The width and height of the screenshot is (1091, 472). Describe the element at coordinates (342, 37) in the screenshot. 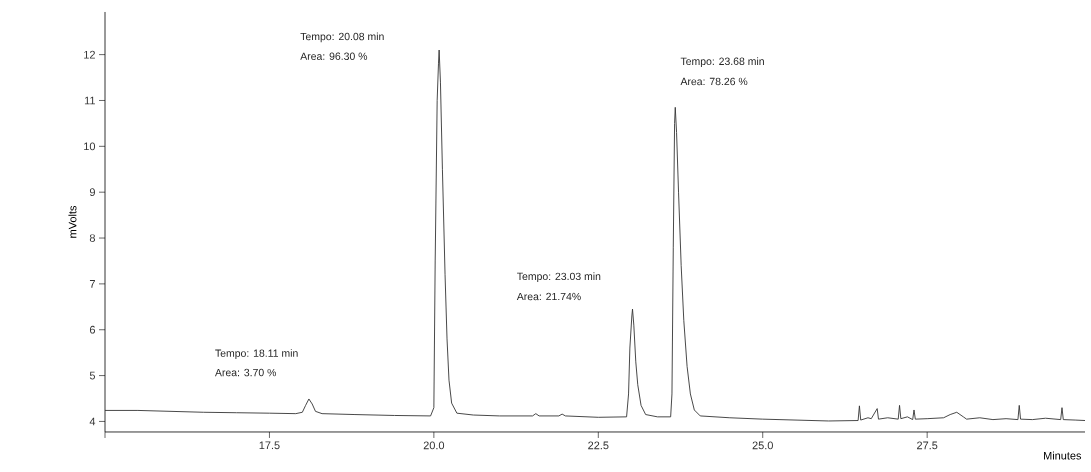

I see `annotation: Tempo: 20.08 min` at that location.